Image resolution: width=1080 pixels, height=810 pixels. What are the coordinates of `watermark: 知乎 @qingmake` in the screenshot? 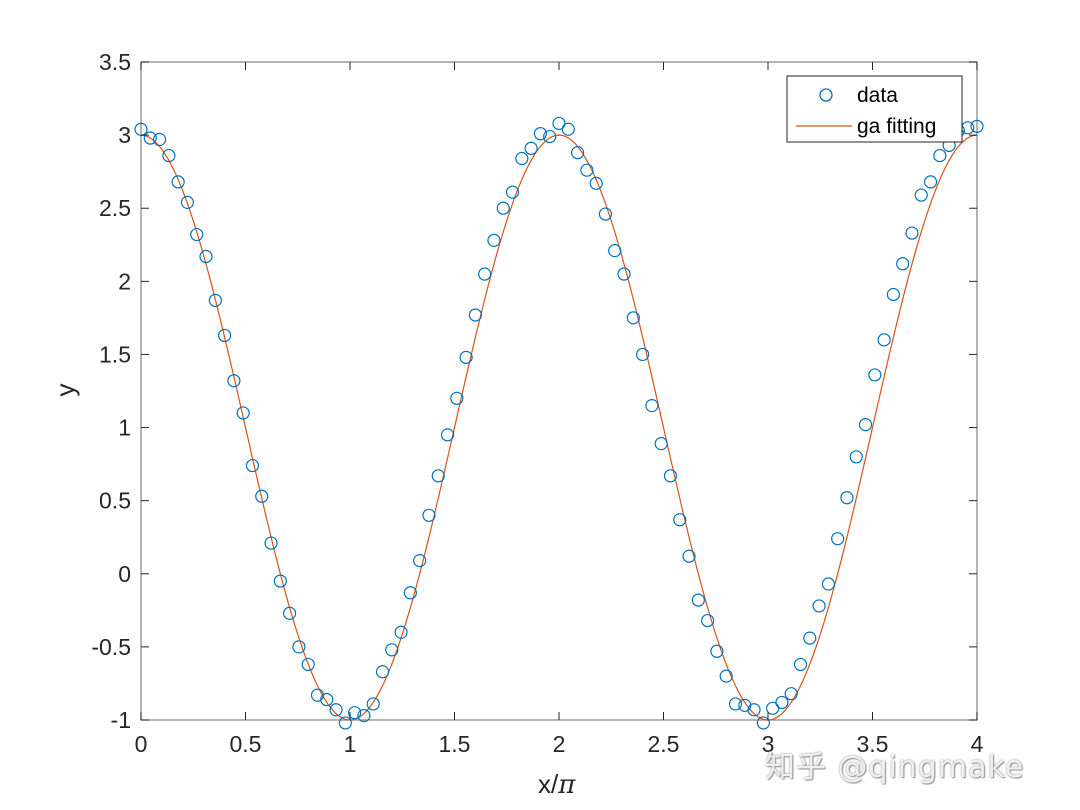 It's located at (895, 767).